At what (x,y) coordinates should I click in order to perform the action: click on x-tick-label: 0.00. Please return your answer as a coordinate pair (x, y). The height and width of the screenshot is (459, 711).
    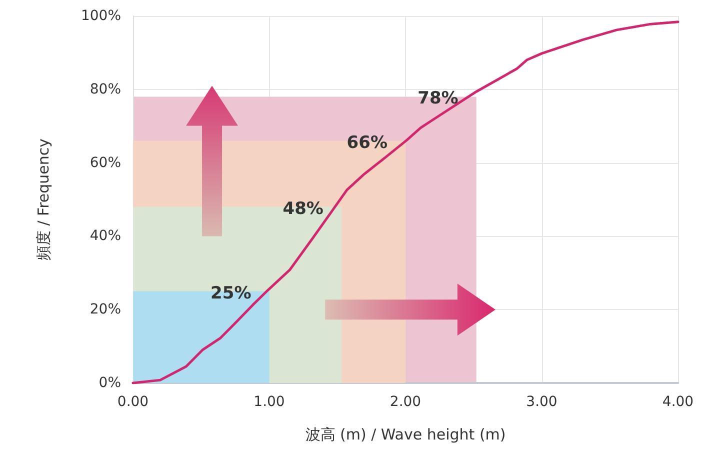
    Looking at the image, I should click on (133, 402).